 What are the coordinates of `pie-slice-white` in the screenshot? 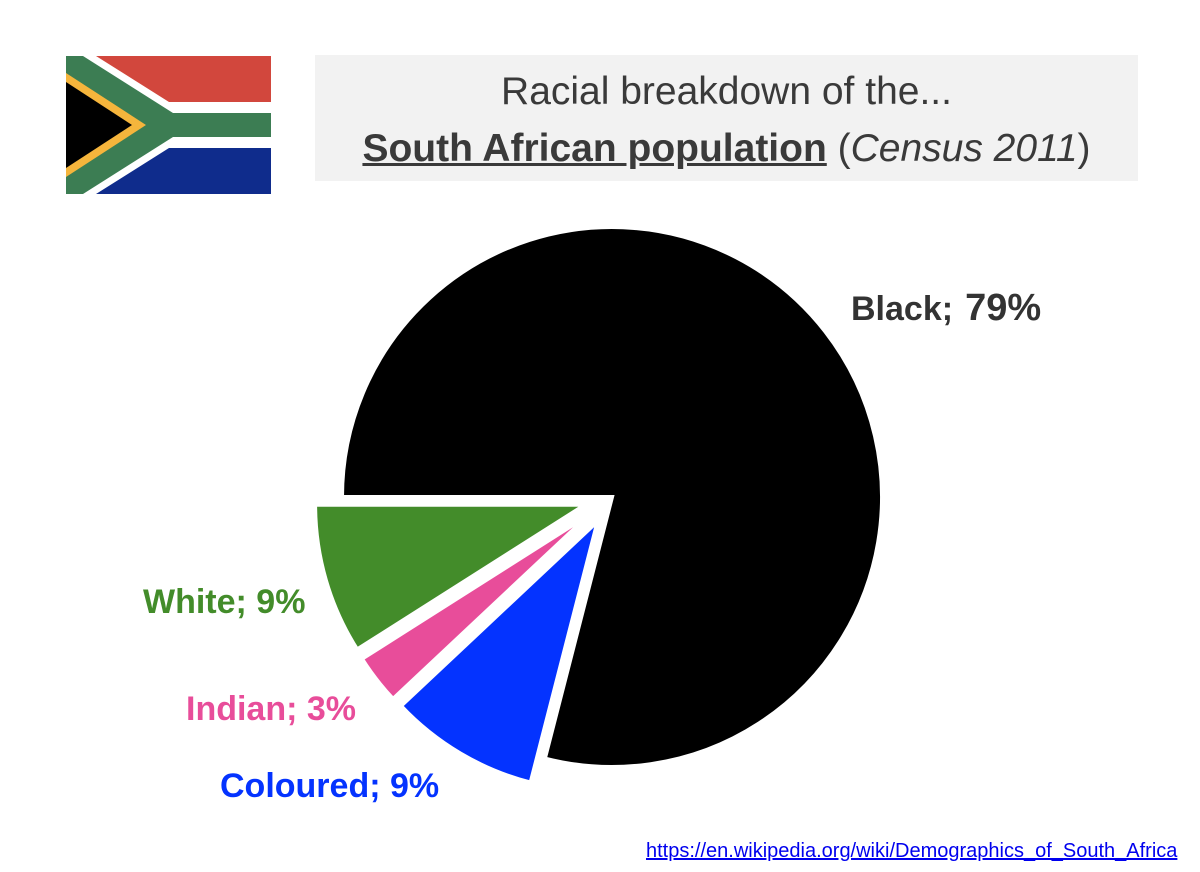 It's located at (452, 577).